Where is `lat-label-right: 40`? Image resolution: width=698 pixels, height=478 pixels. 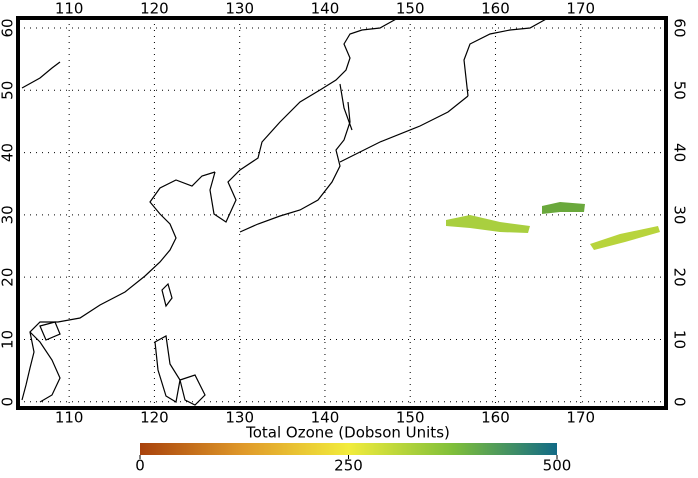 lat-label-right: 40 is located at coordinates (680, 152).